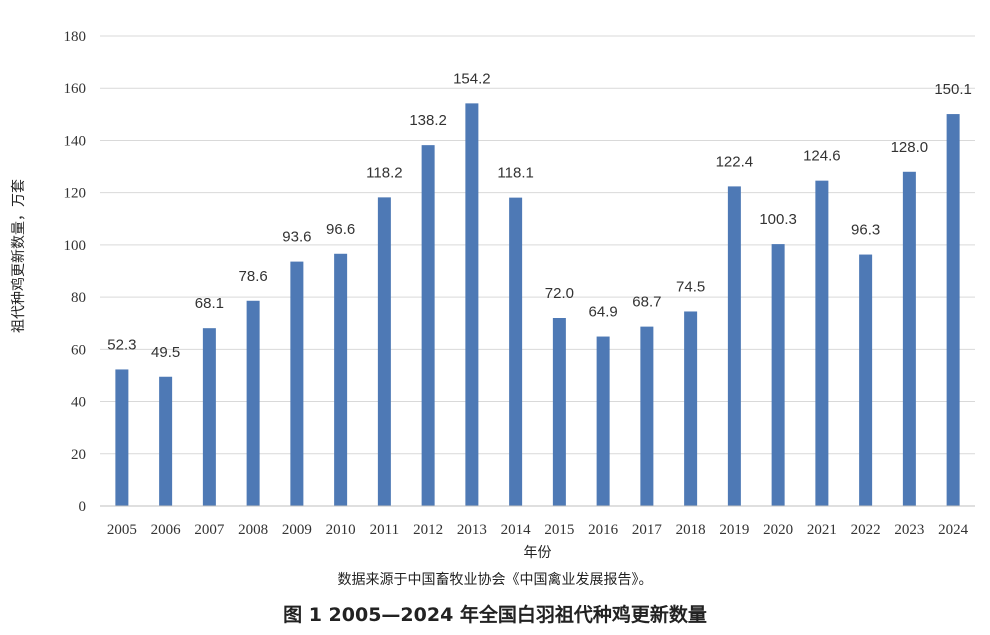  Describe the element at coordinates (253, 530) in the screenshot. I see `x-tick-label: 2008` at that location.